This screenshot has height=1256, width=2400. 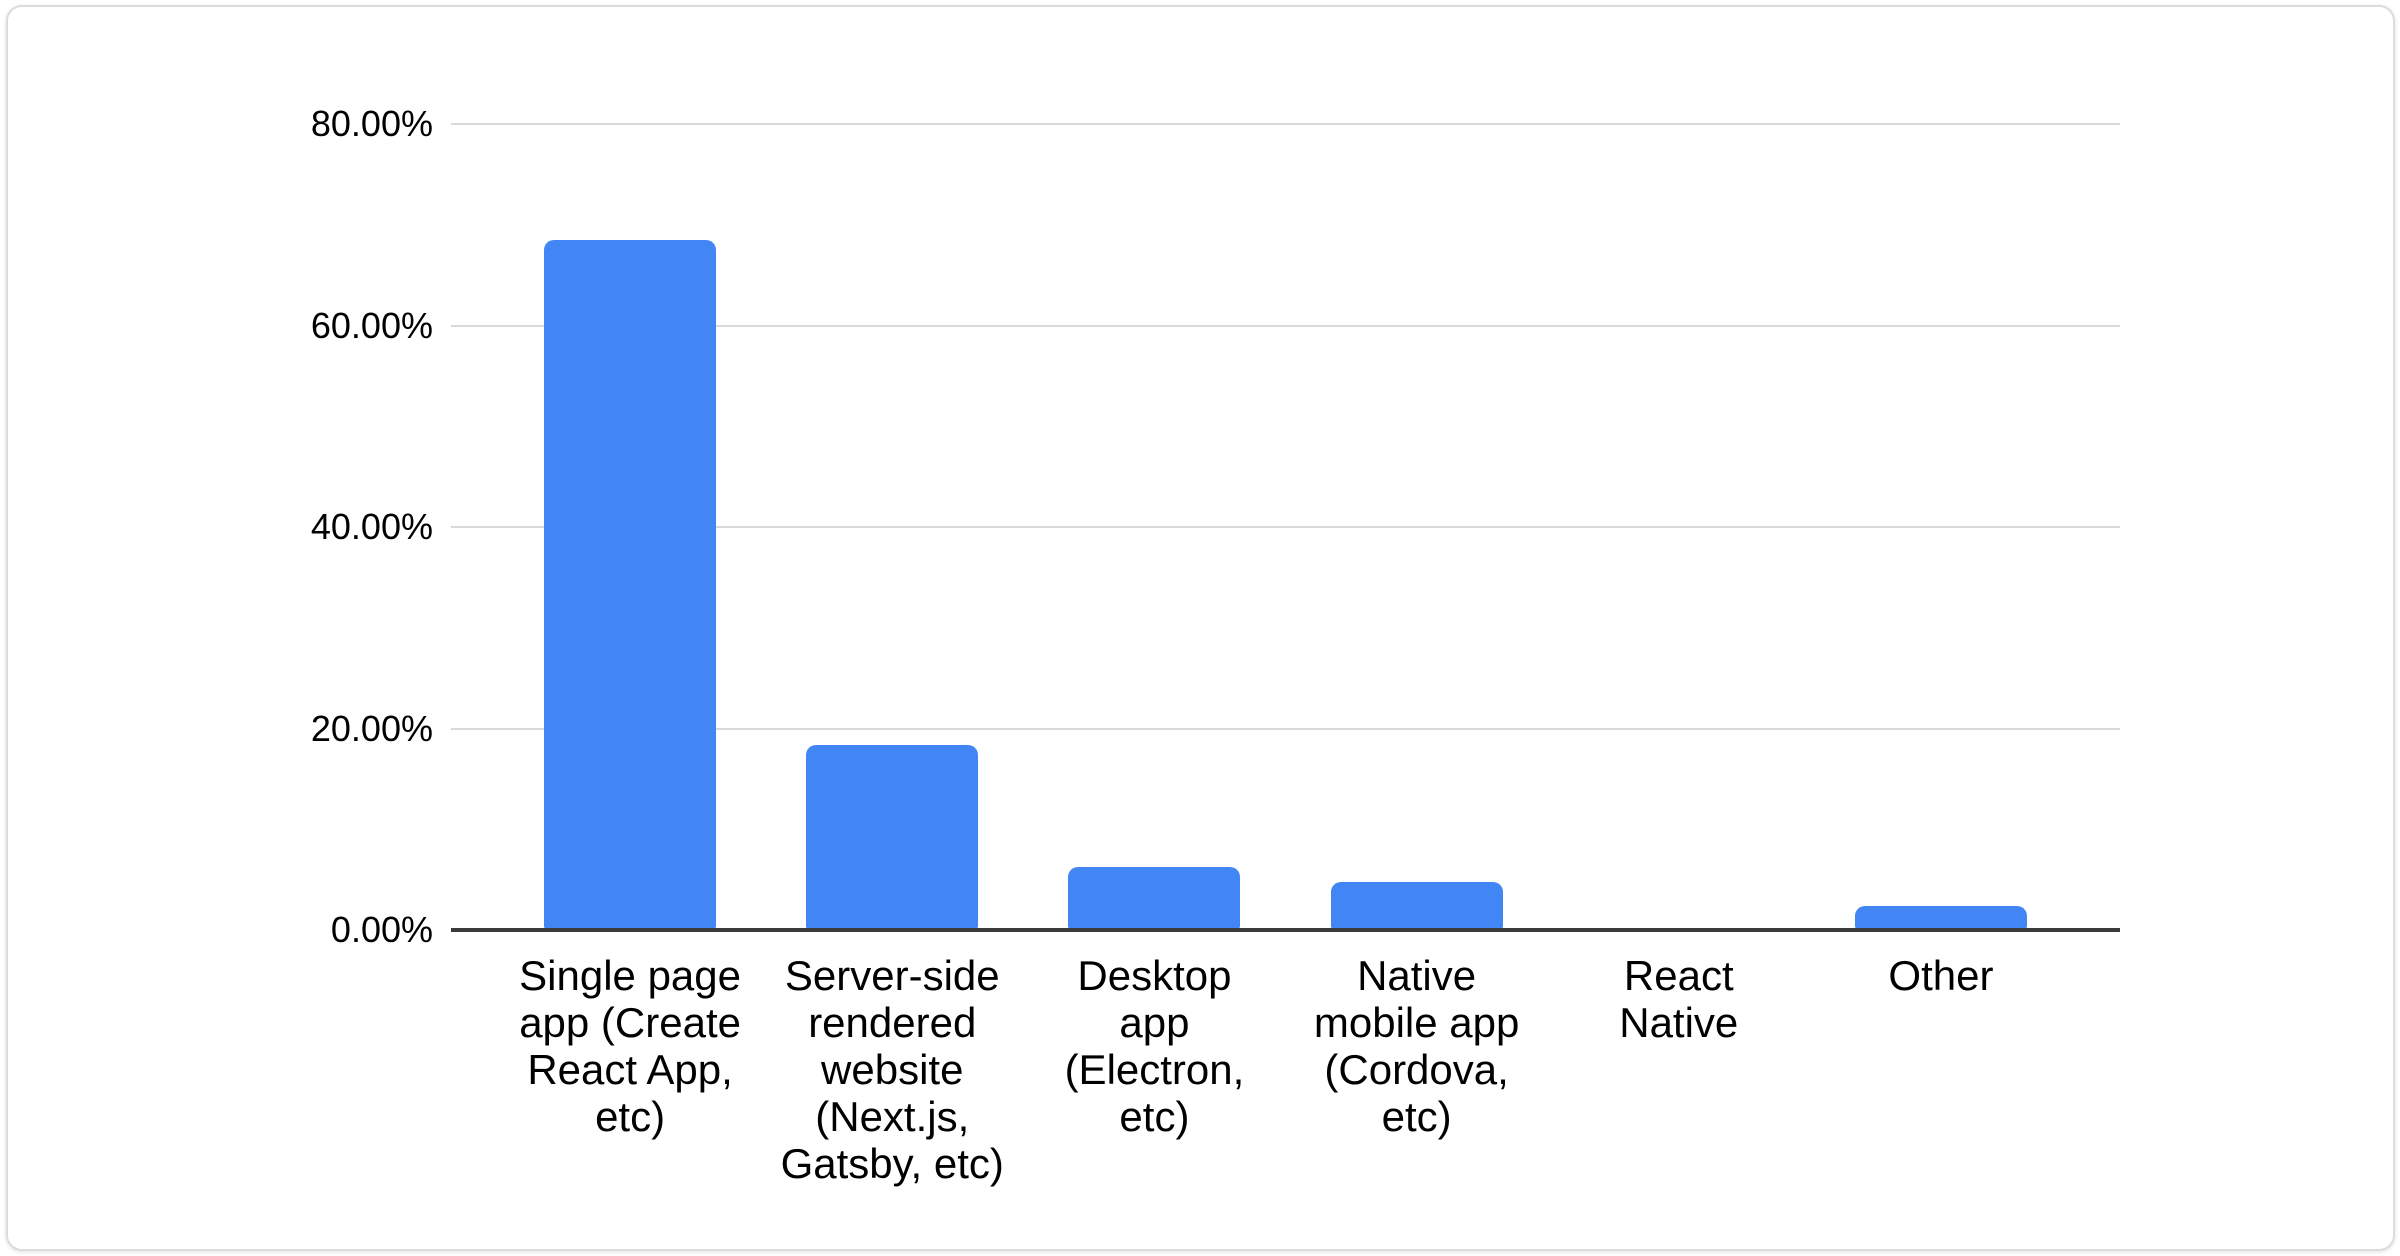 What do you see at coordinates (371, 728) in the screenshot?
I see `y-axis-tick-label: 20.00%` at bounding box center [371, 728].